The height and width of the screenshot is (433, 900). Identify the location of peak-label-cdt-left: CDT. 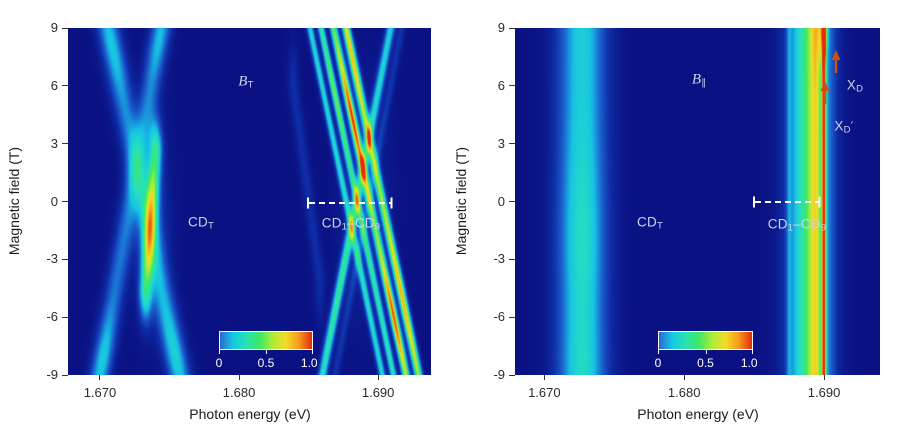
(201, 222).